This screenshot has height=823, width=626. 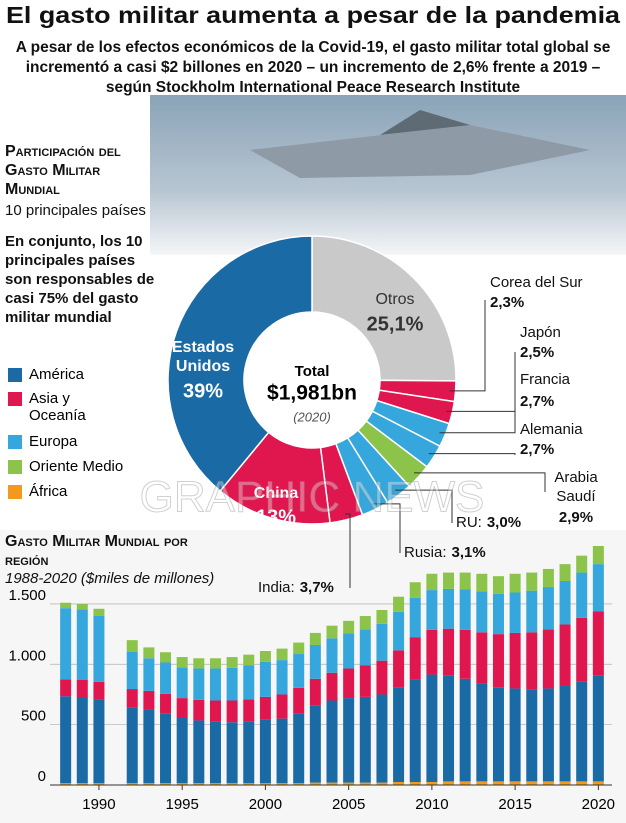 What do you see at coordinates (63, 170) in the screenshot?
I see `donut-title: Participación del Gasto Militar Mundial` at bounding box center [63, 170].